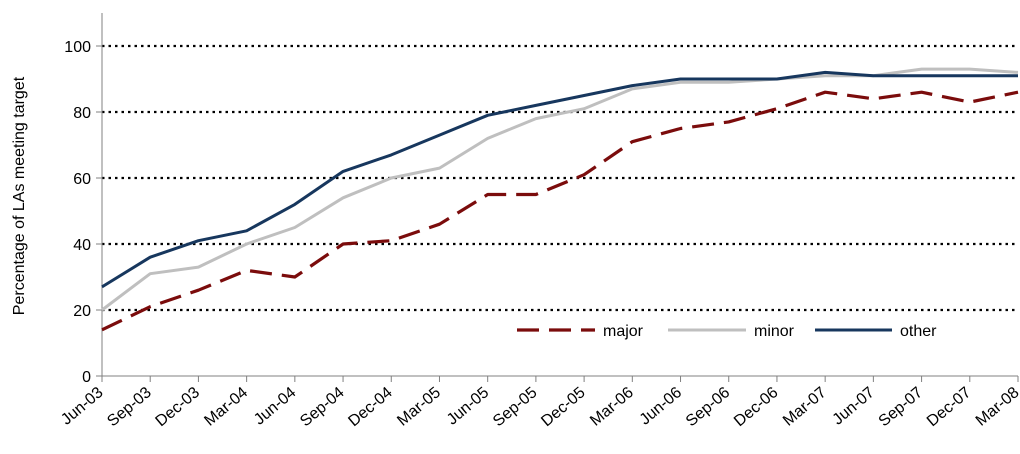  What do you see at coordinates (854, 406) in the screenshot?
I see `x-tick-label: Jun-07` at bounding box center [854, 406].